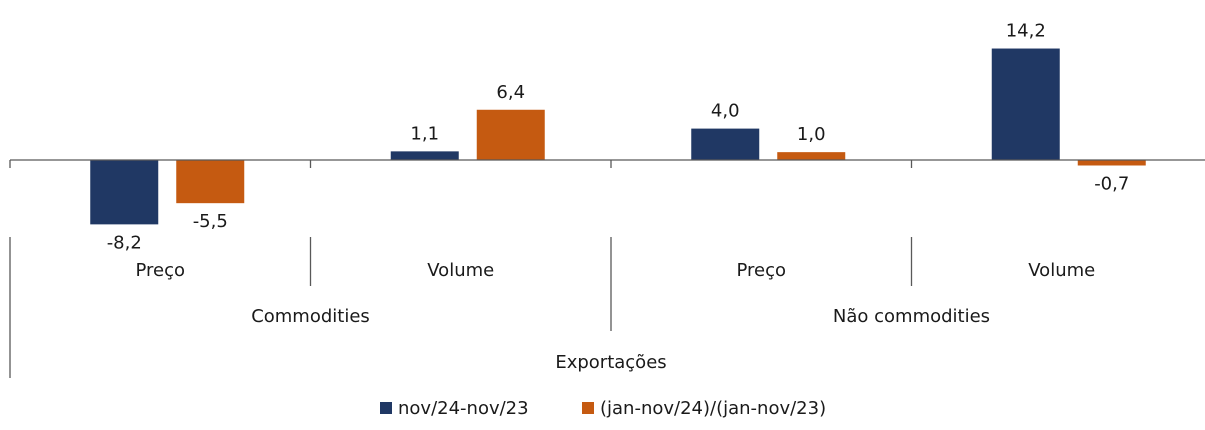 This screenshot has width=1205, height=430. I want to click on data-label: -5,5, so click(210, 221).